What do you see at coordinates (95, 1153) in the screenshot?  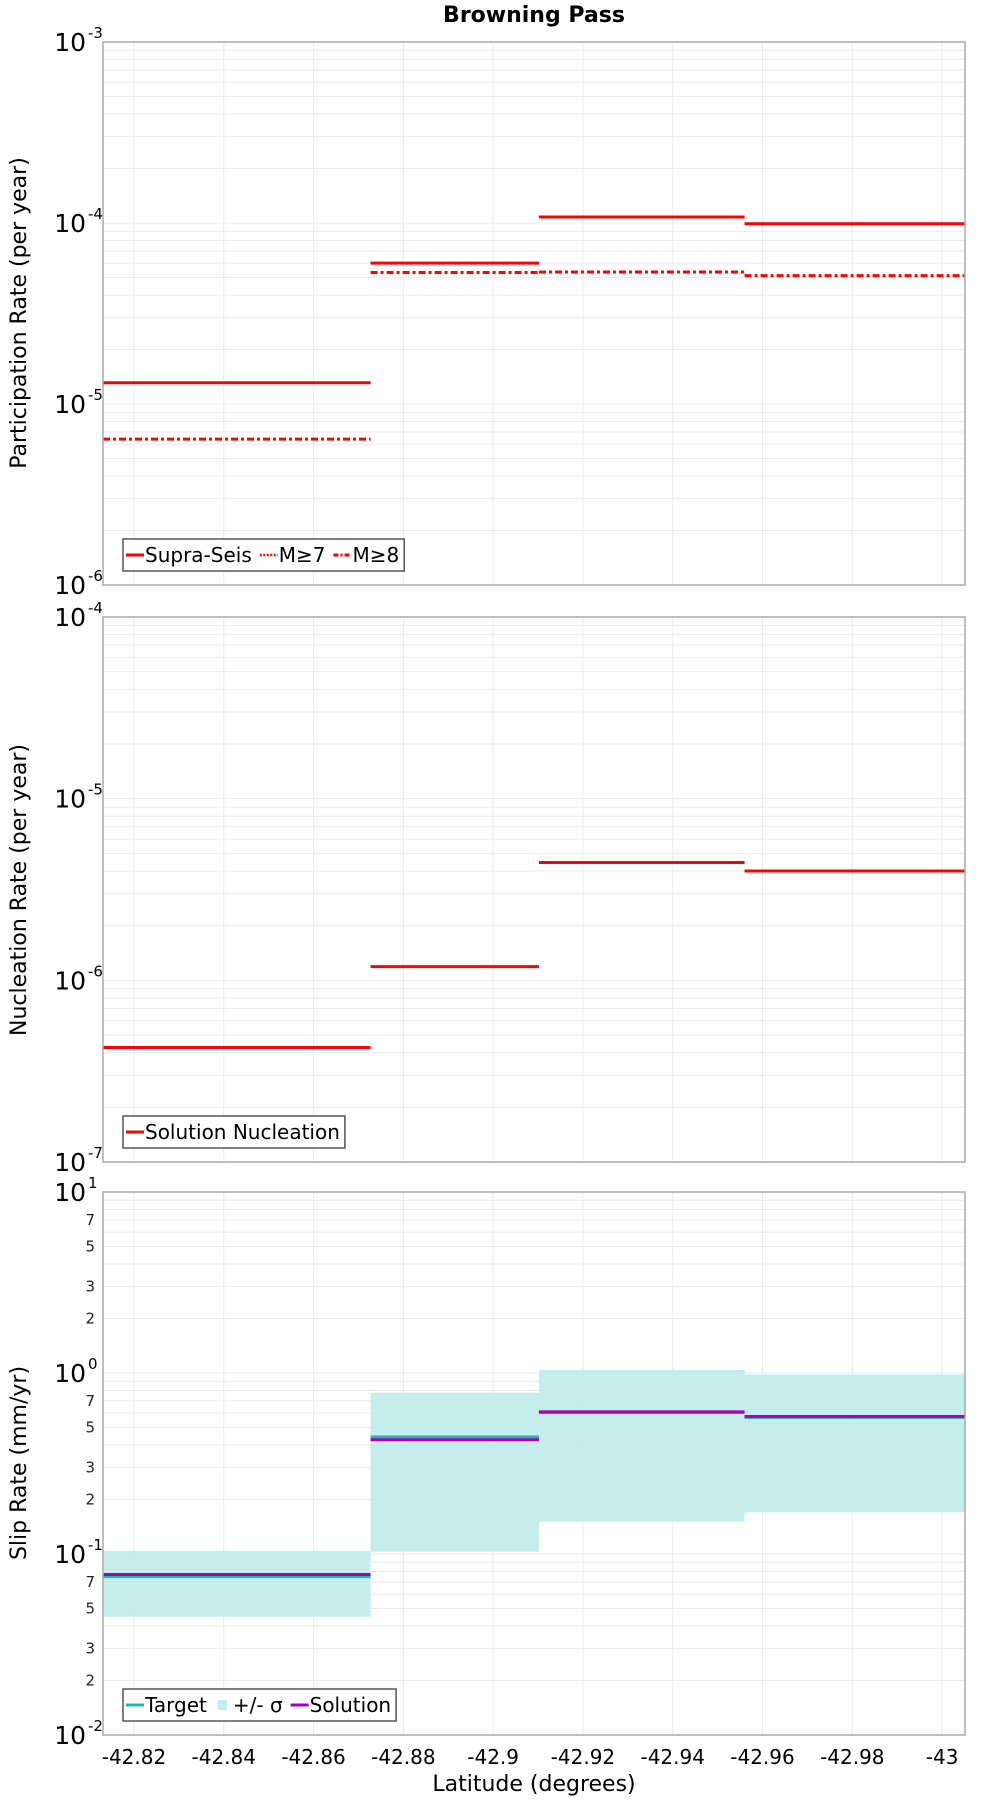 I see `y-tick-exponent: -7` at bounding box center [95, 1153].